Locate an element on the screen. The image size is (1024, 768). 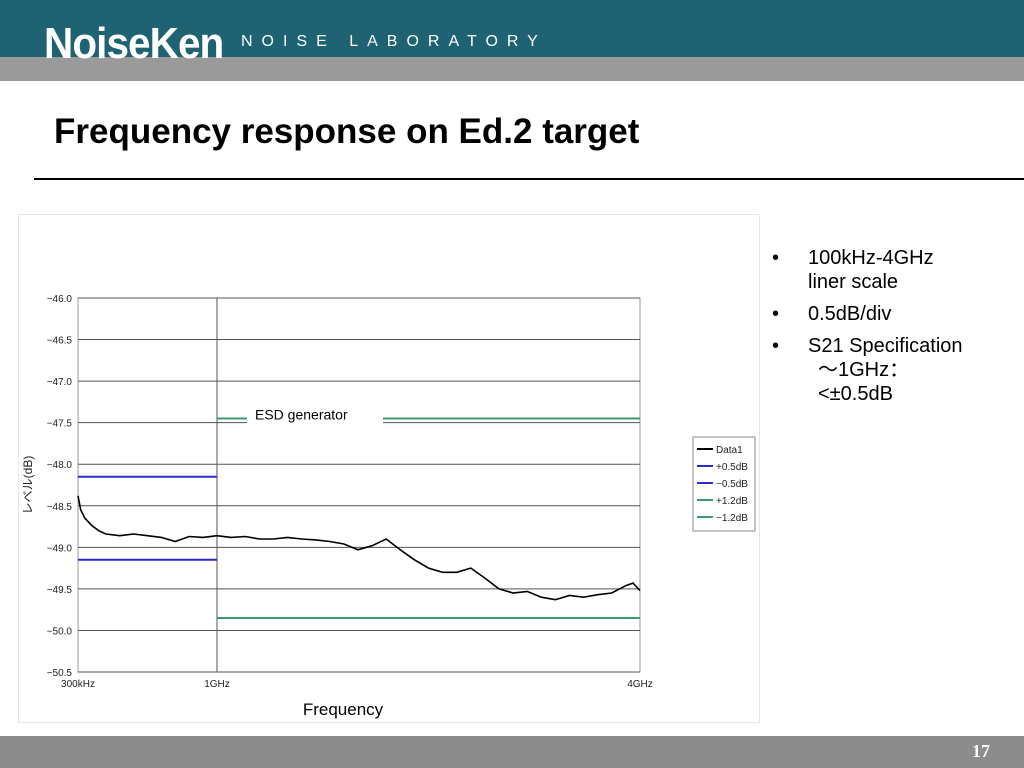
bullet-s21-spec: • S21 Specification ～1GHz： <±0.5dB is located at coordinates (892, 370).